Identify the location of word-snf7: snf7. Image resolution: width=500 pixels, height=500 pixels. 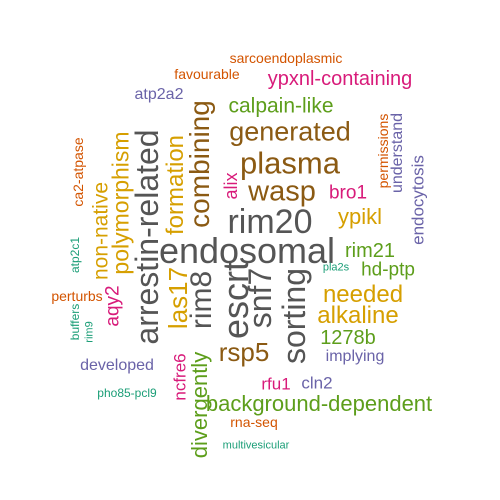
(260, 298).